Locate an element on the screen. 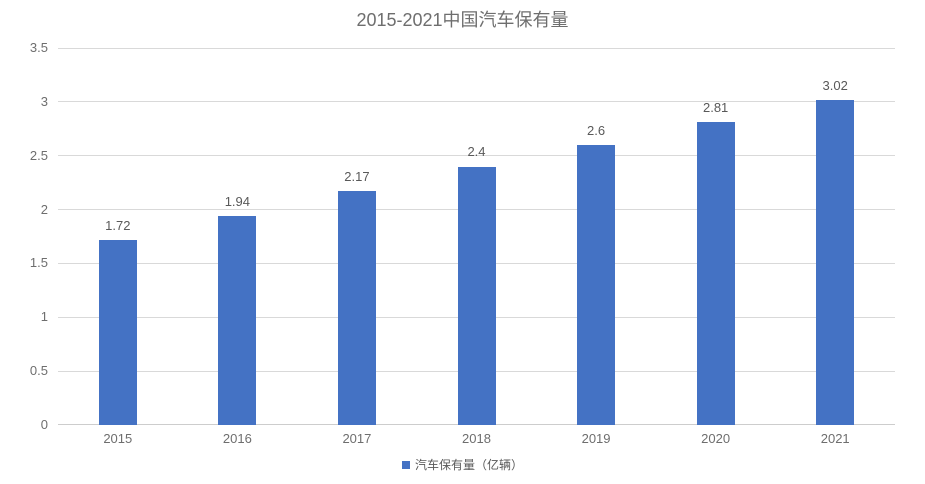  y-tick-label: 0 is located at coordinates (44, 424).